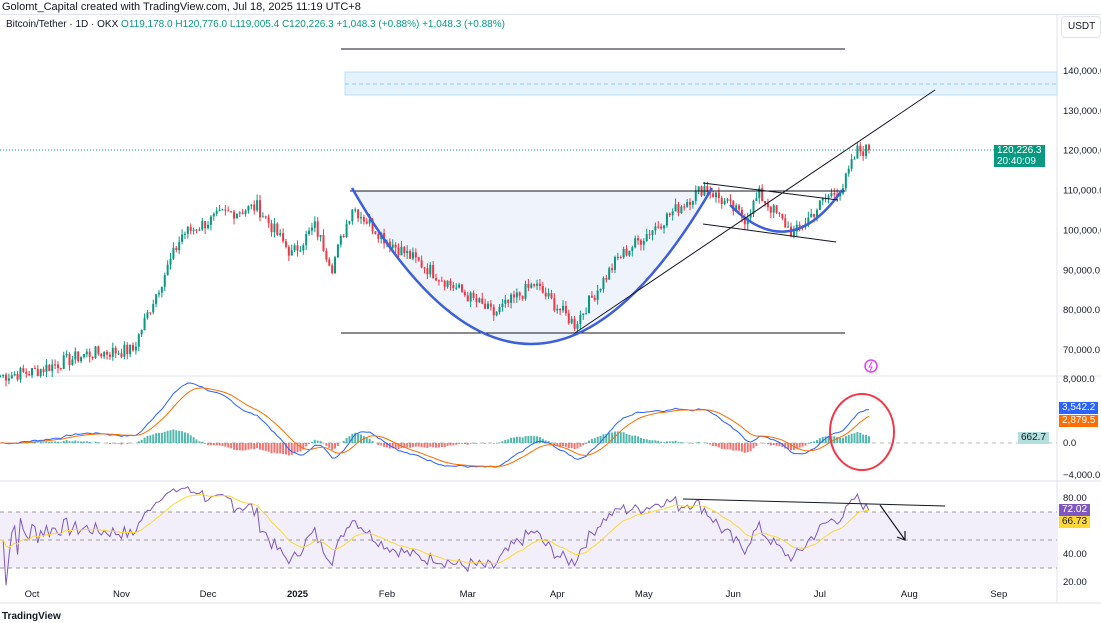 This screenshot has height=623, width=1101. What do you see at coordinates (1082, 151) in the screenshot?
I see `price-tick: 120,000.0` at bounding box center [1082, 151].